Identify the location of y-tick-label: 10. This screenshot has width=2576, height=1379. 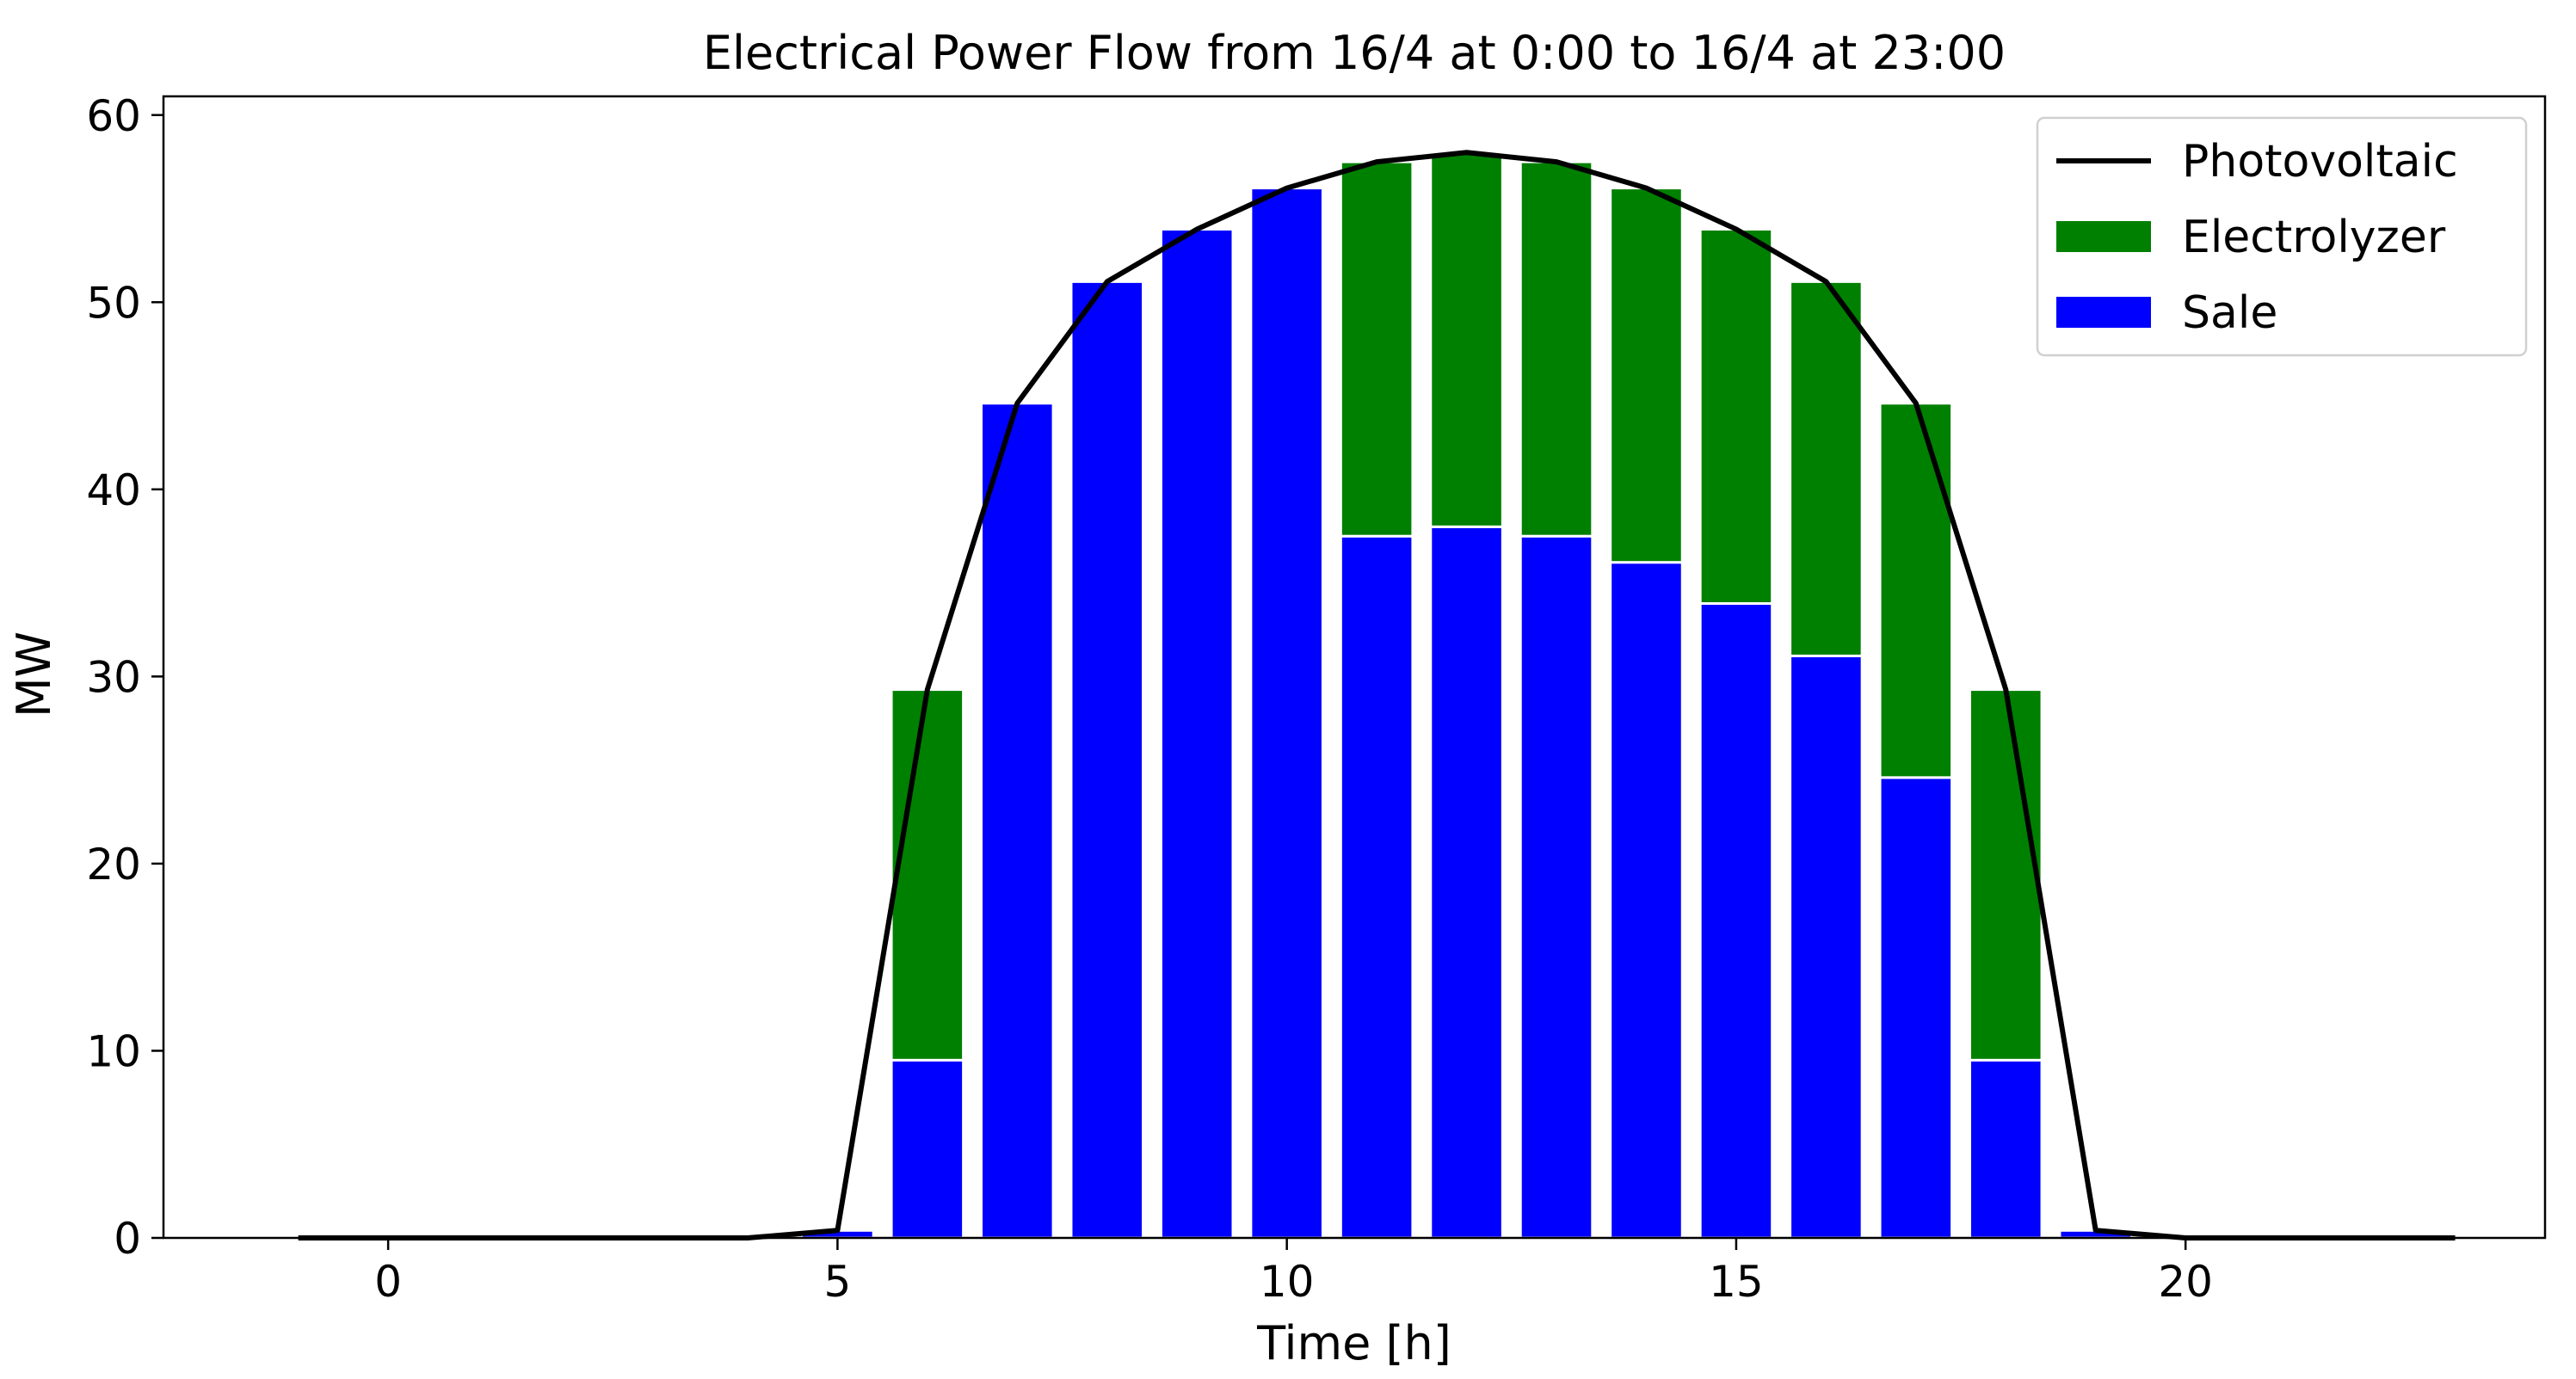
(114, 1051).